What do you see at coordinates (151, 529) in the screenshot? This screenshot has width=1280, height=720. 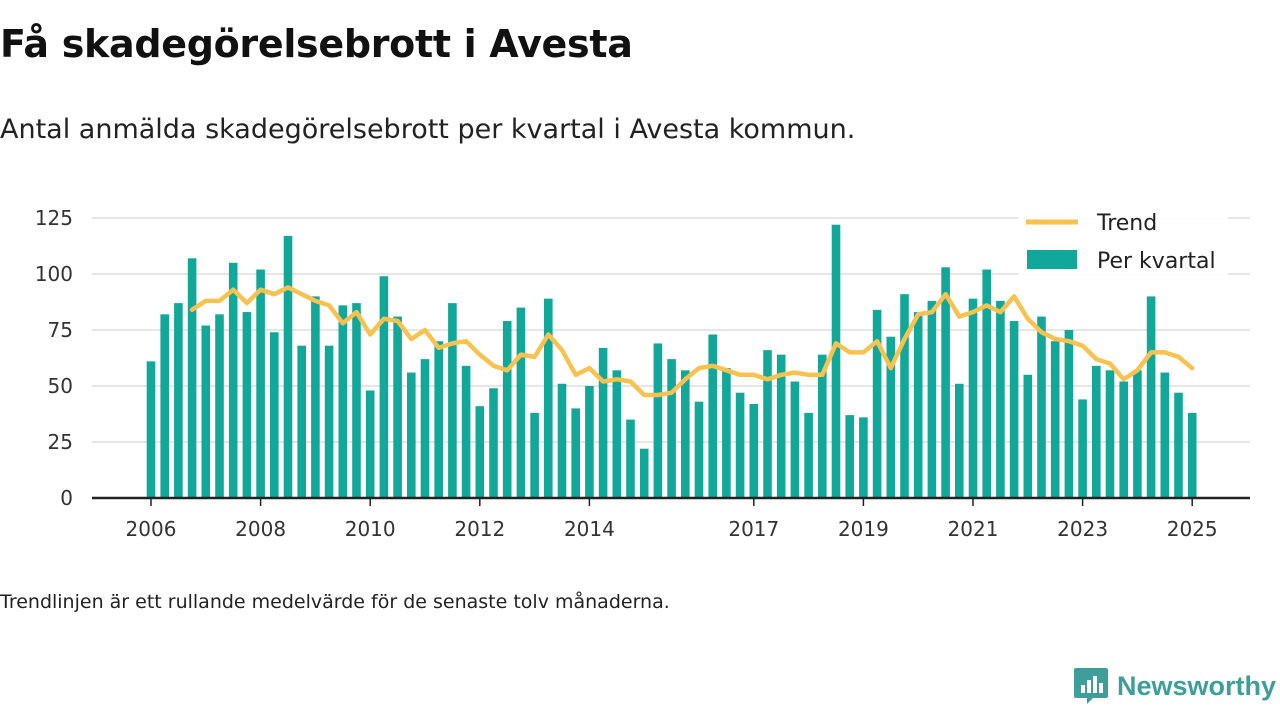 I see `x-tick-label: 2006` at bounding box center [151, 529].